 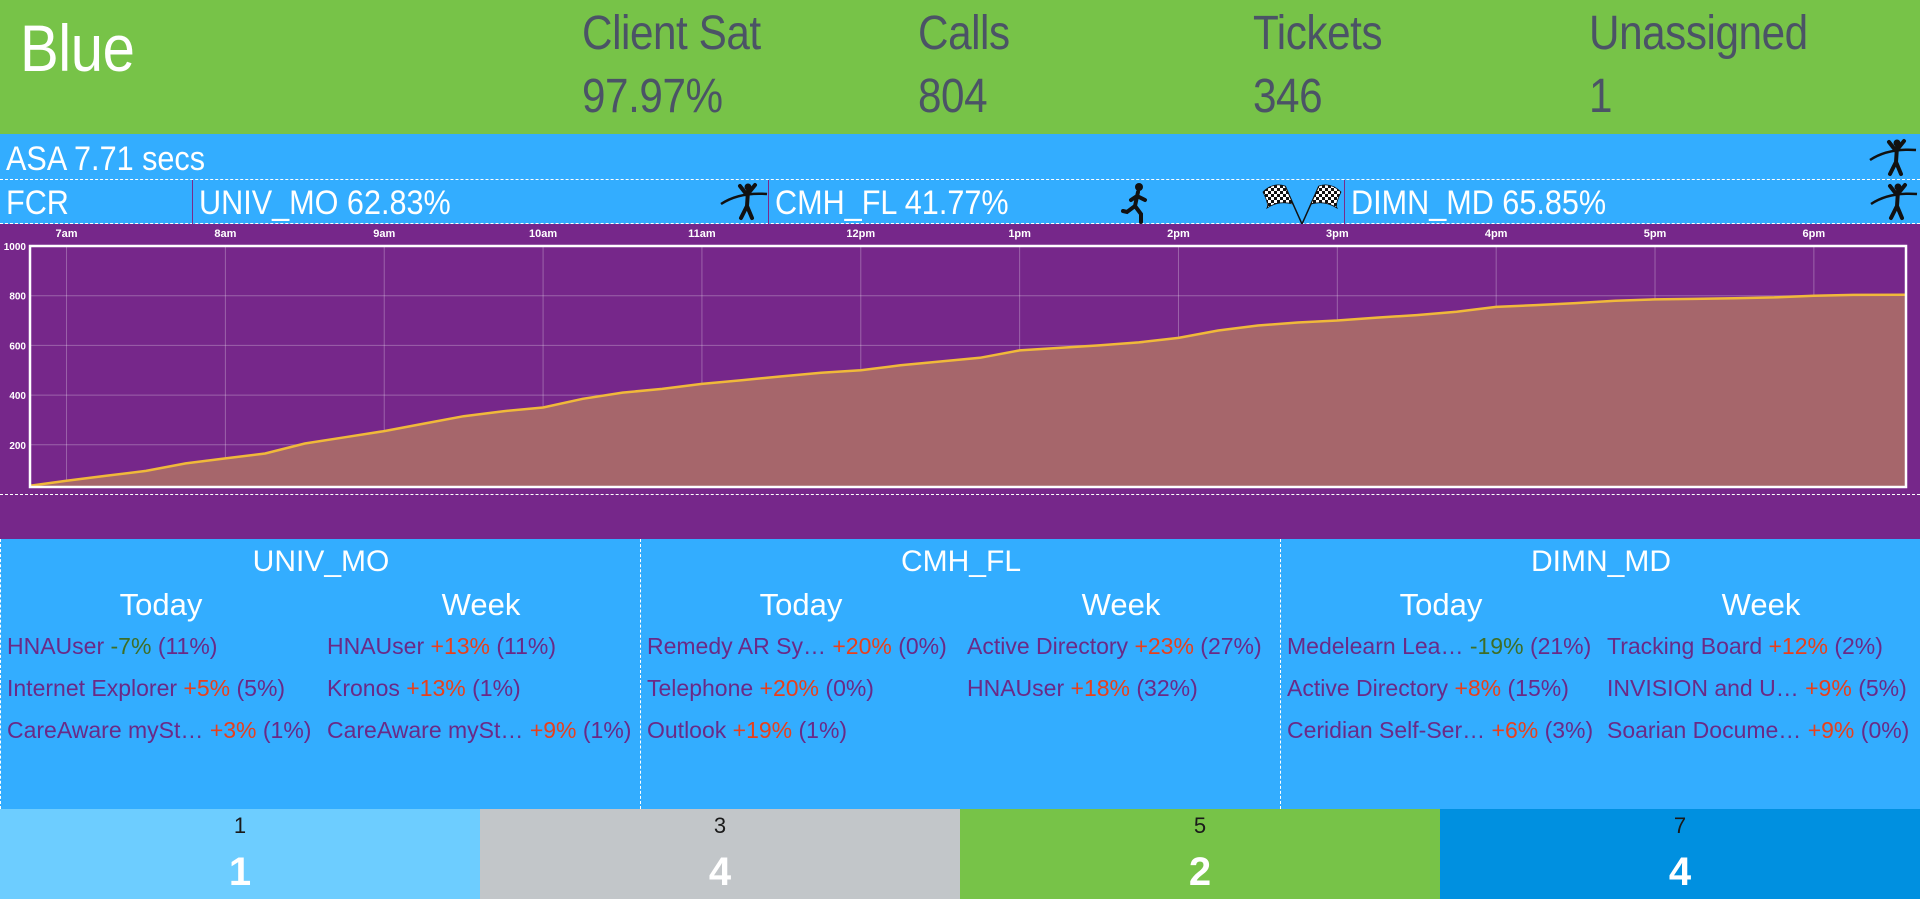 What do you see at coordinates (1337, 234) in the screenshot?
I see `x-tick-label: 3pm` at bounding box center [1337, 234].